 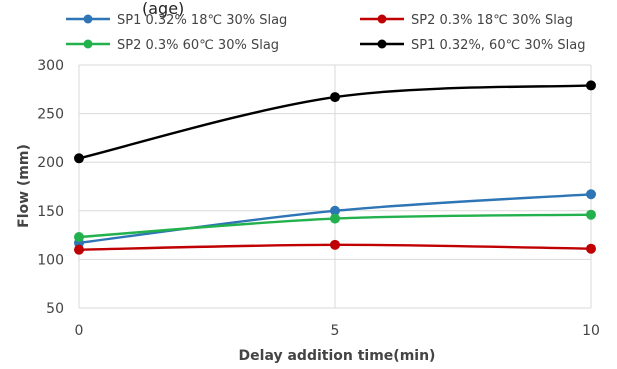 I want to click on y-axis-ticks: 50 100 150 200 250 300, so click(x=50, y=187).